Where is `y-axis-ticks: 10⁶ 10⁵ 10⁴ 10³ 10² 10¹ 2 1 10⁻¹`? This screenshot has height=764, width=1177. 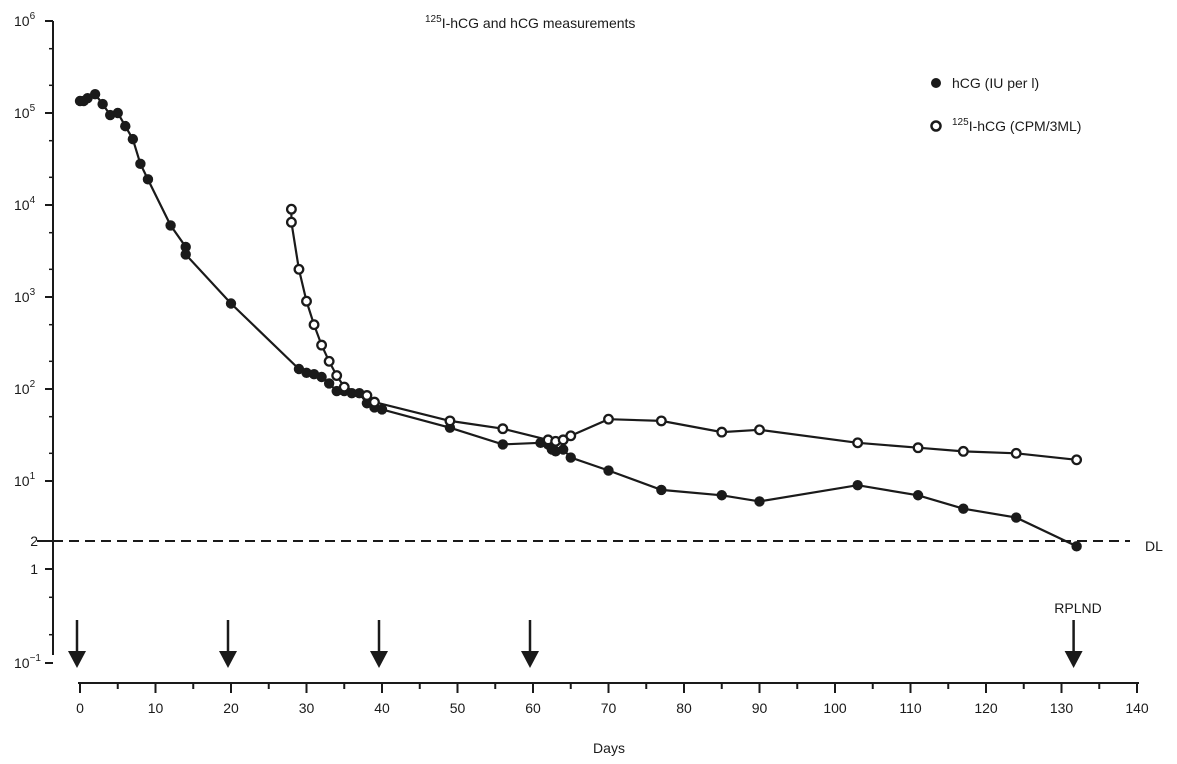 y-axis-ticks: 10⁶ 10⁵ 10⁴ 10³ 10² 10¹ 2 1 10⁻¹ is located at coordinates (33, 341).